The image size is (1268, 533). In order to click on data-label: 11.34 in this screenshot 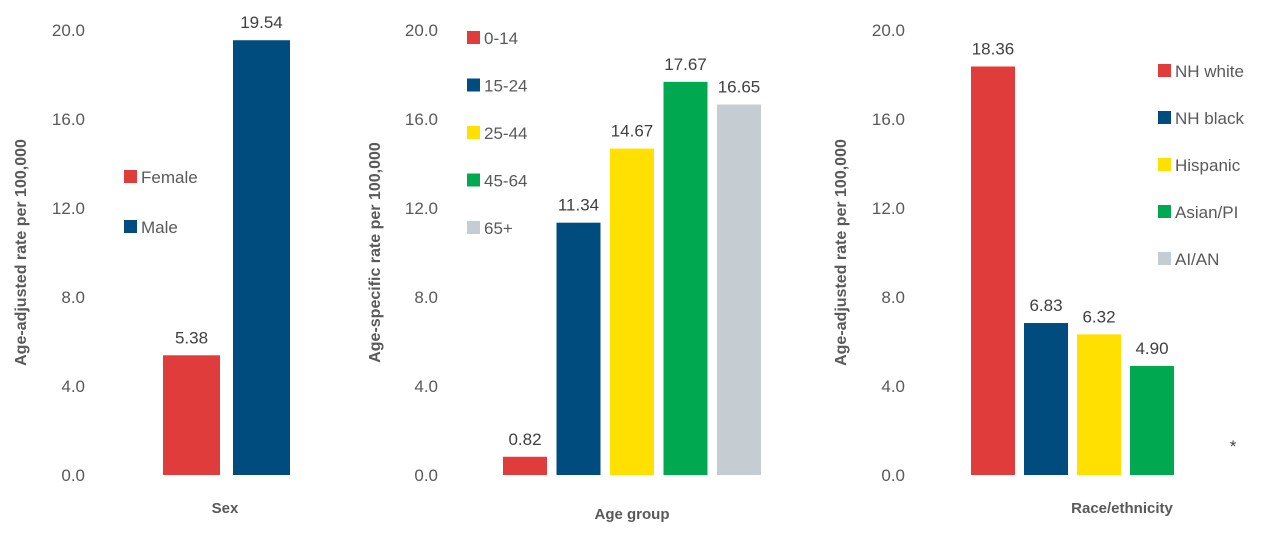, I will do `click(578, 205)`.